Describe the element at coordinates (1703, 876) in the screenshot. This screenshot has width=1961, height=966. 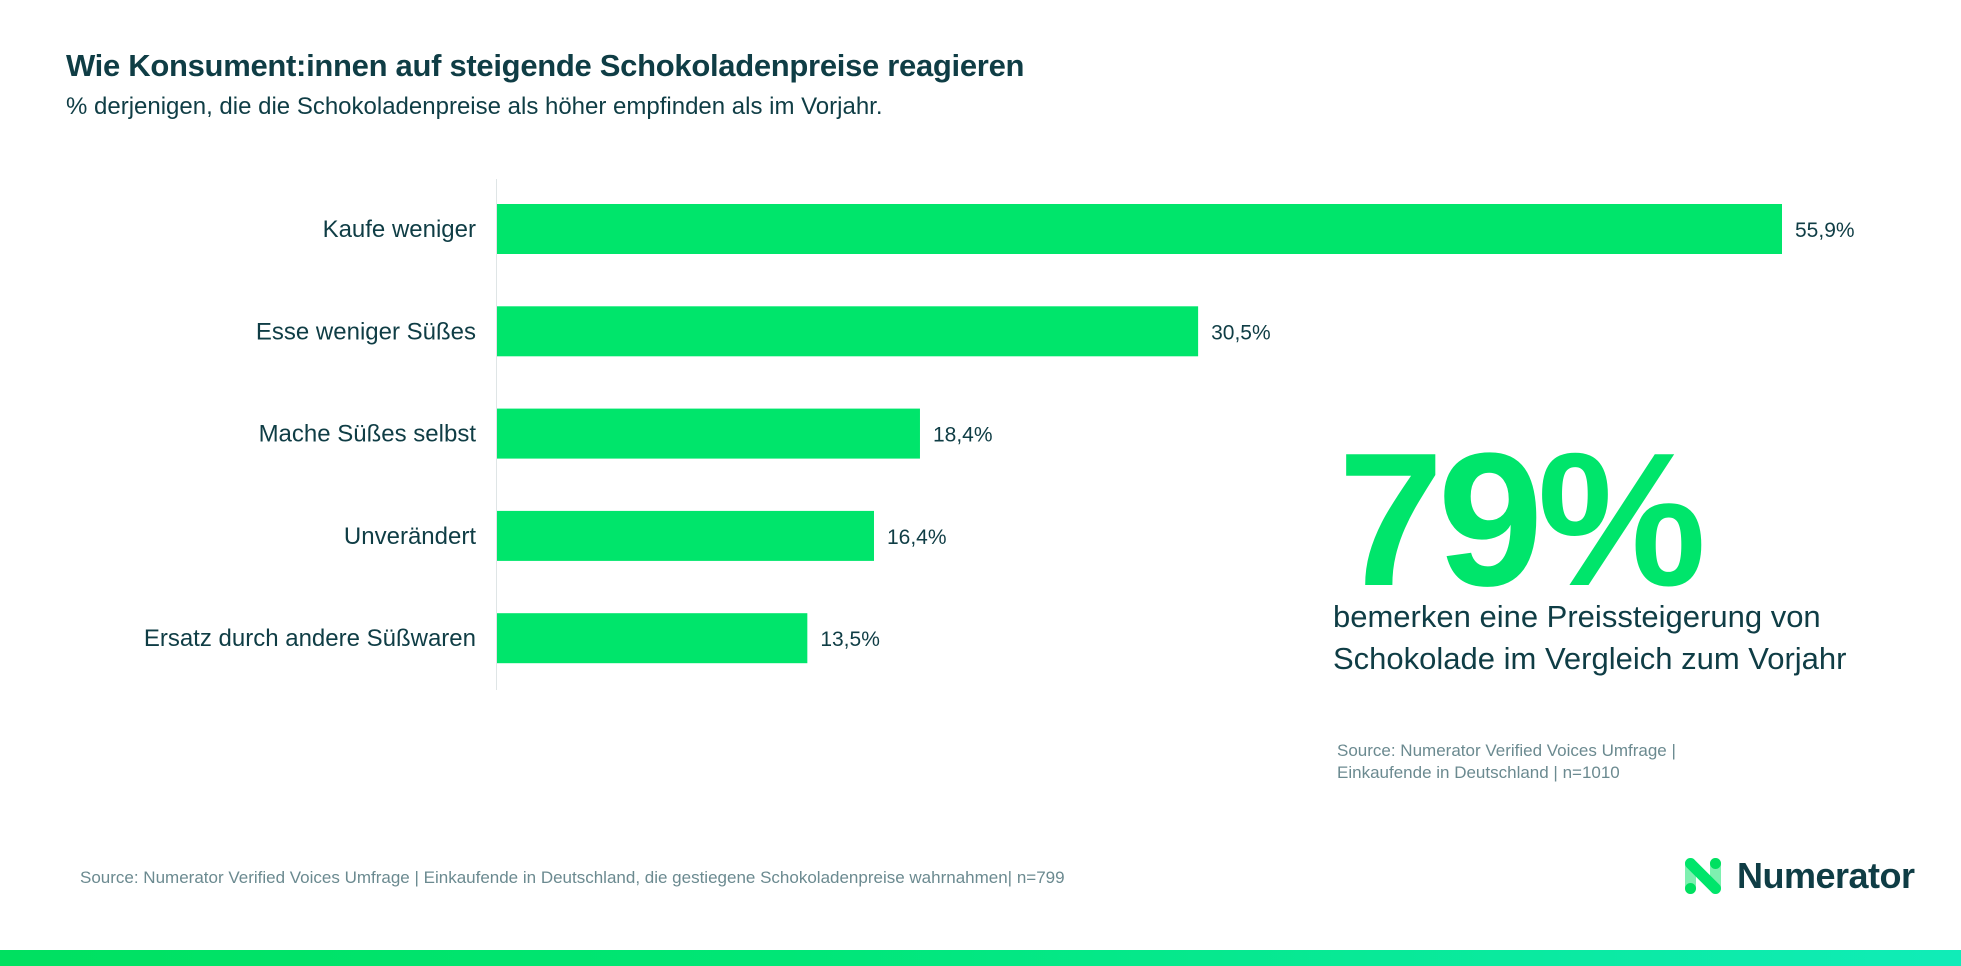
I see `numerator-logo-icon` at that location.